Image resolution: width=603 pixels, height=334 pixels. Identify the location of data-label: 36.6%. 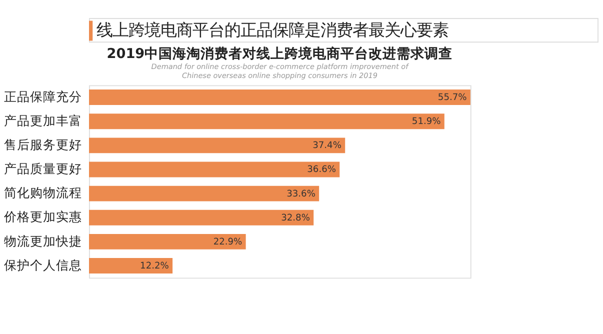
(321, 170).